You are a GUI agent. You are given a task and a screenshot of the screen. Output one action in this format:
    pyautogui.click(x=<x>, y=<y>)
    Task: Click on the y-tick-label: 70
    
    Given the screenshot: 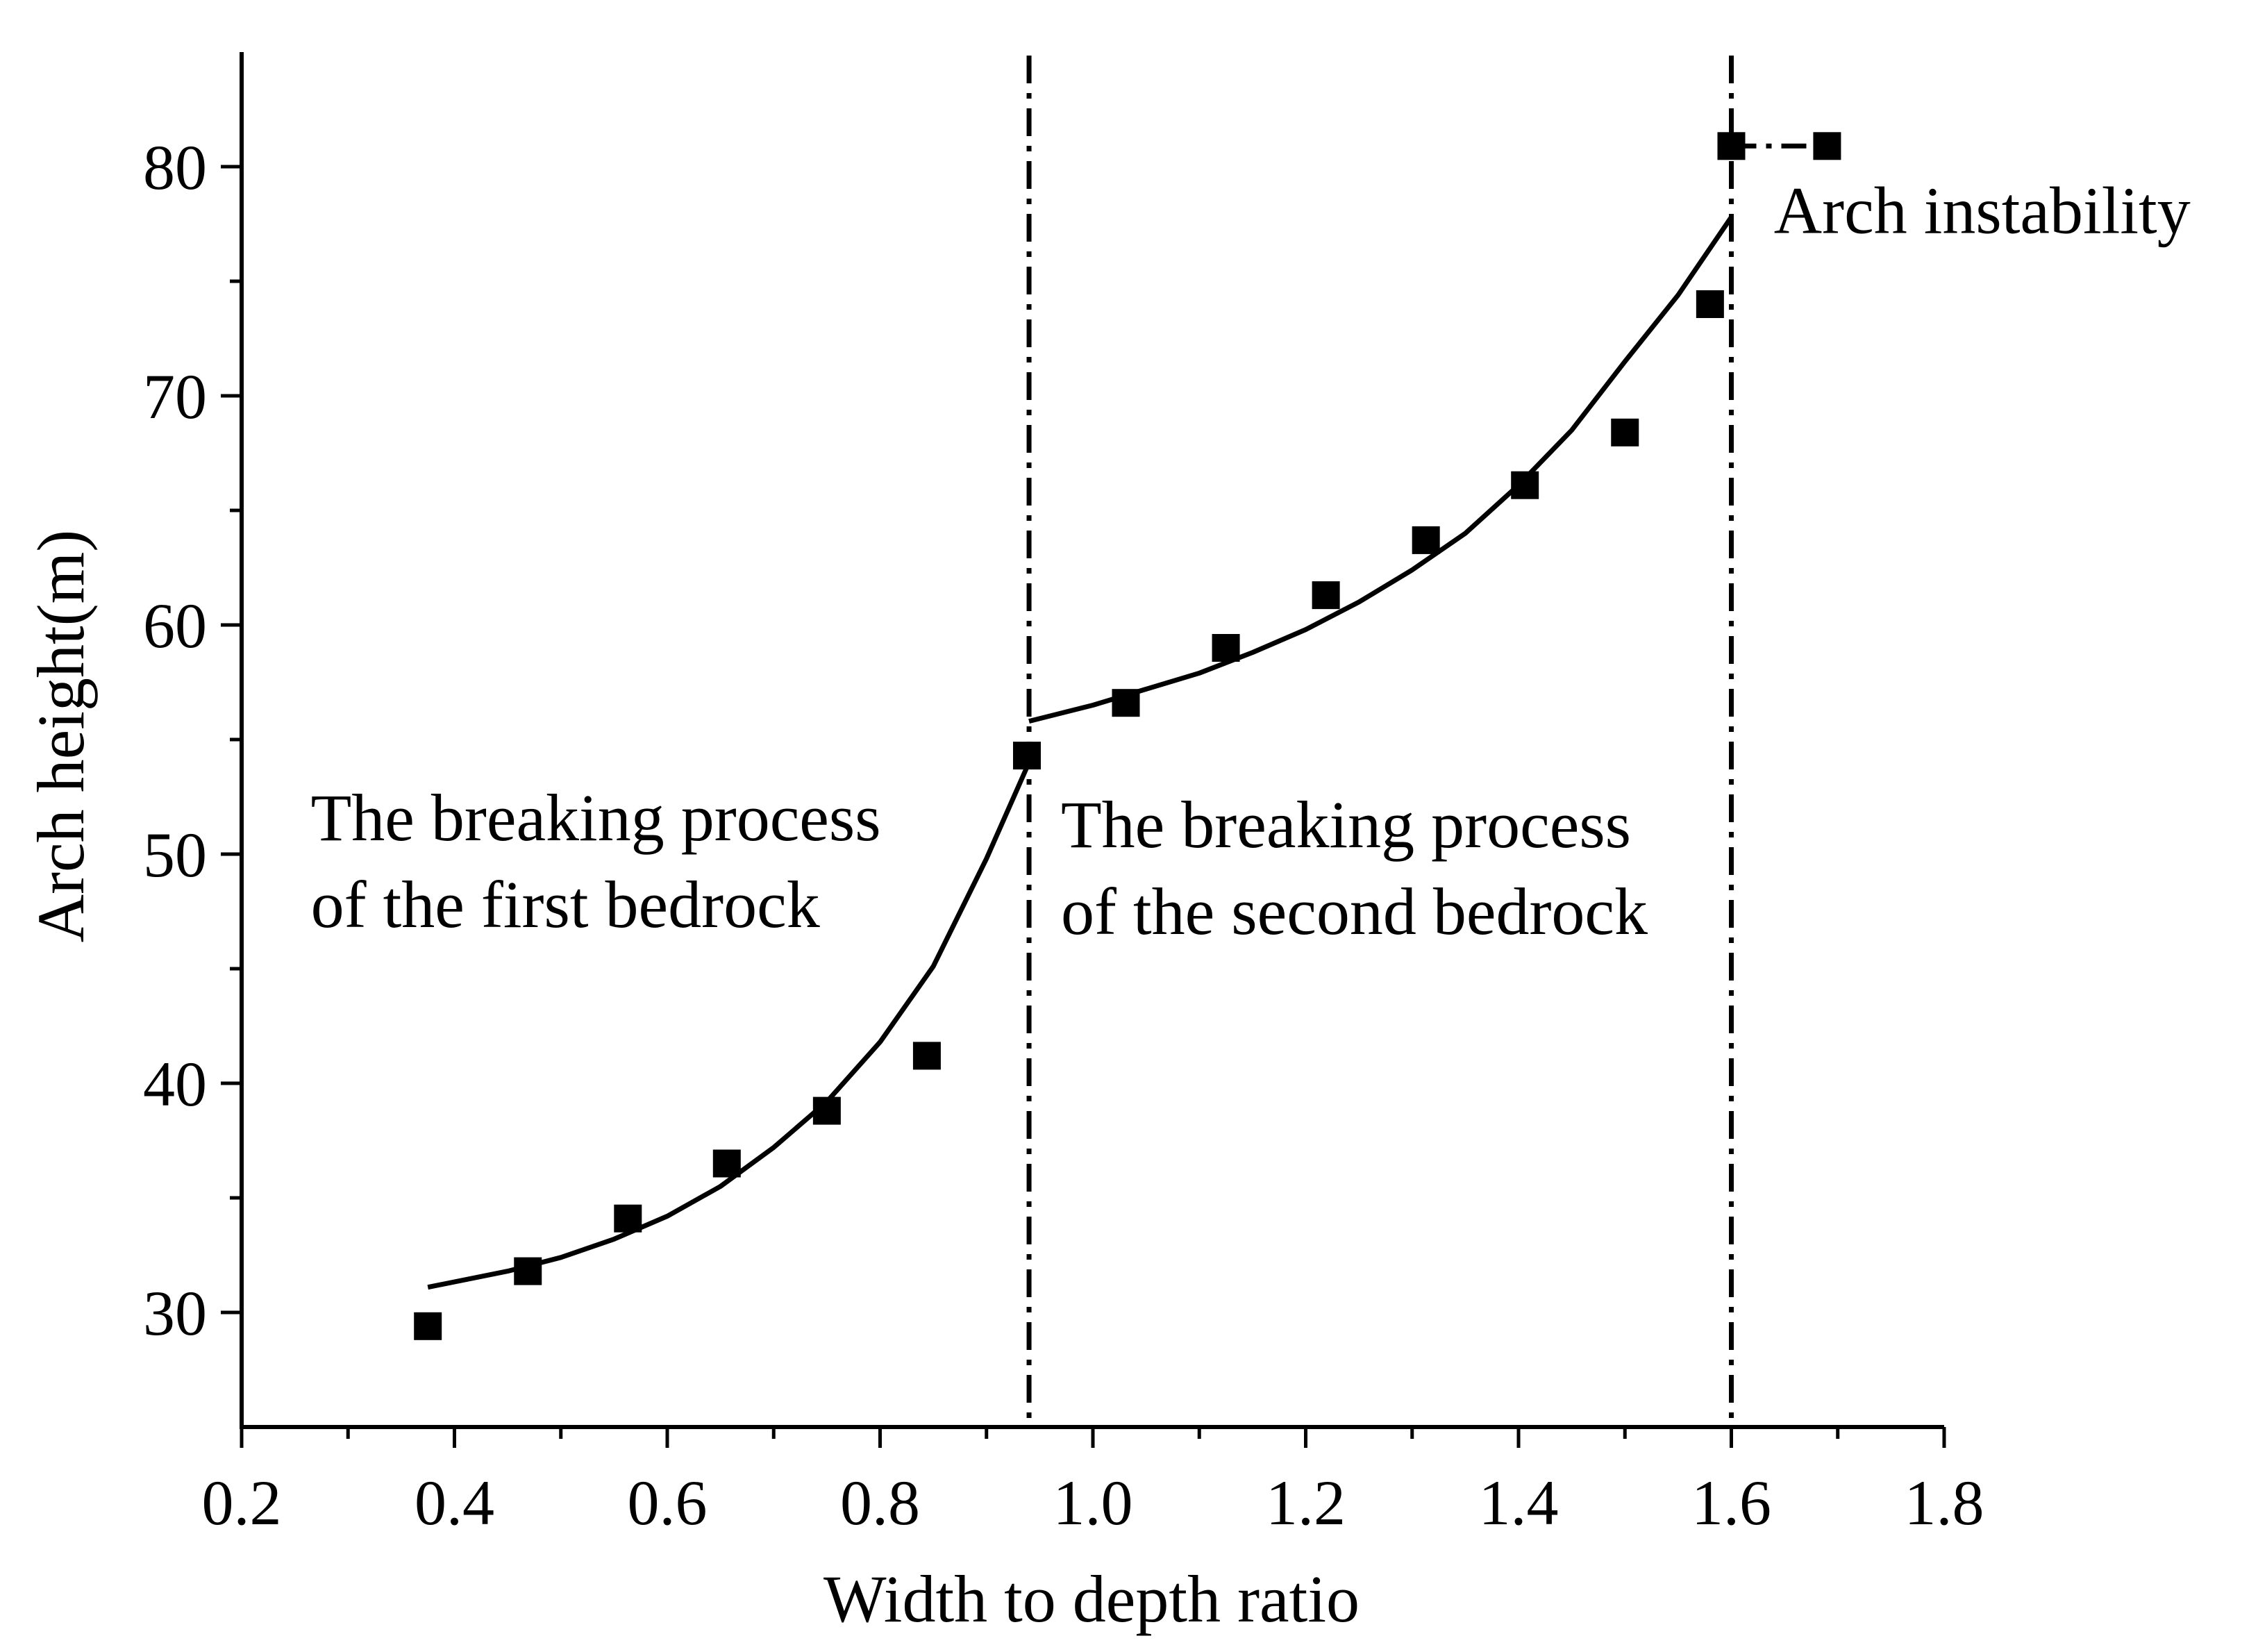 What is the action you would take?
    pyautogui.click(x=175, y=396)
    